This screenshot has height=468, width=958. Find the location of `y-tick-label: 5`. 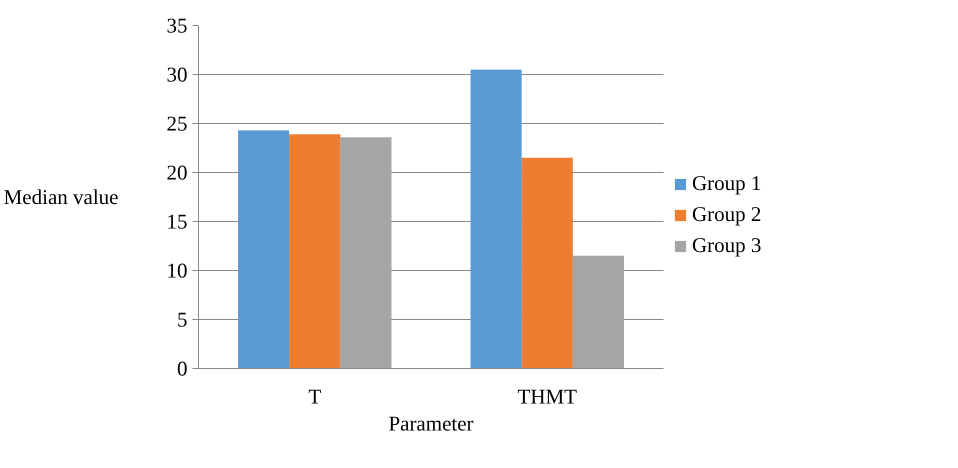

y-tick-label: 5 is located at coordinates (182, 320).